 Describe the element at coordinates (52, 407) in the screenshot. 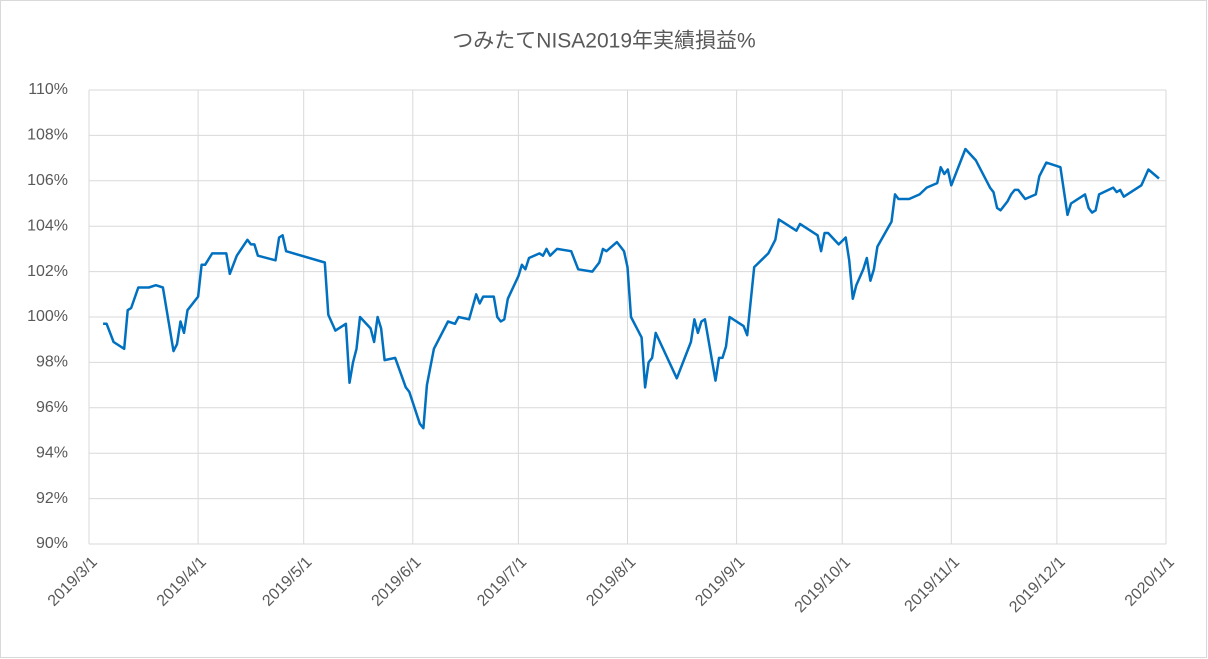

I see `y-tick-label: 96%` at that location.